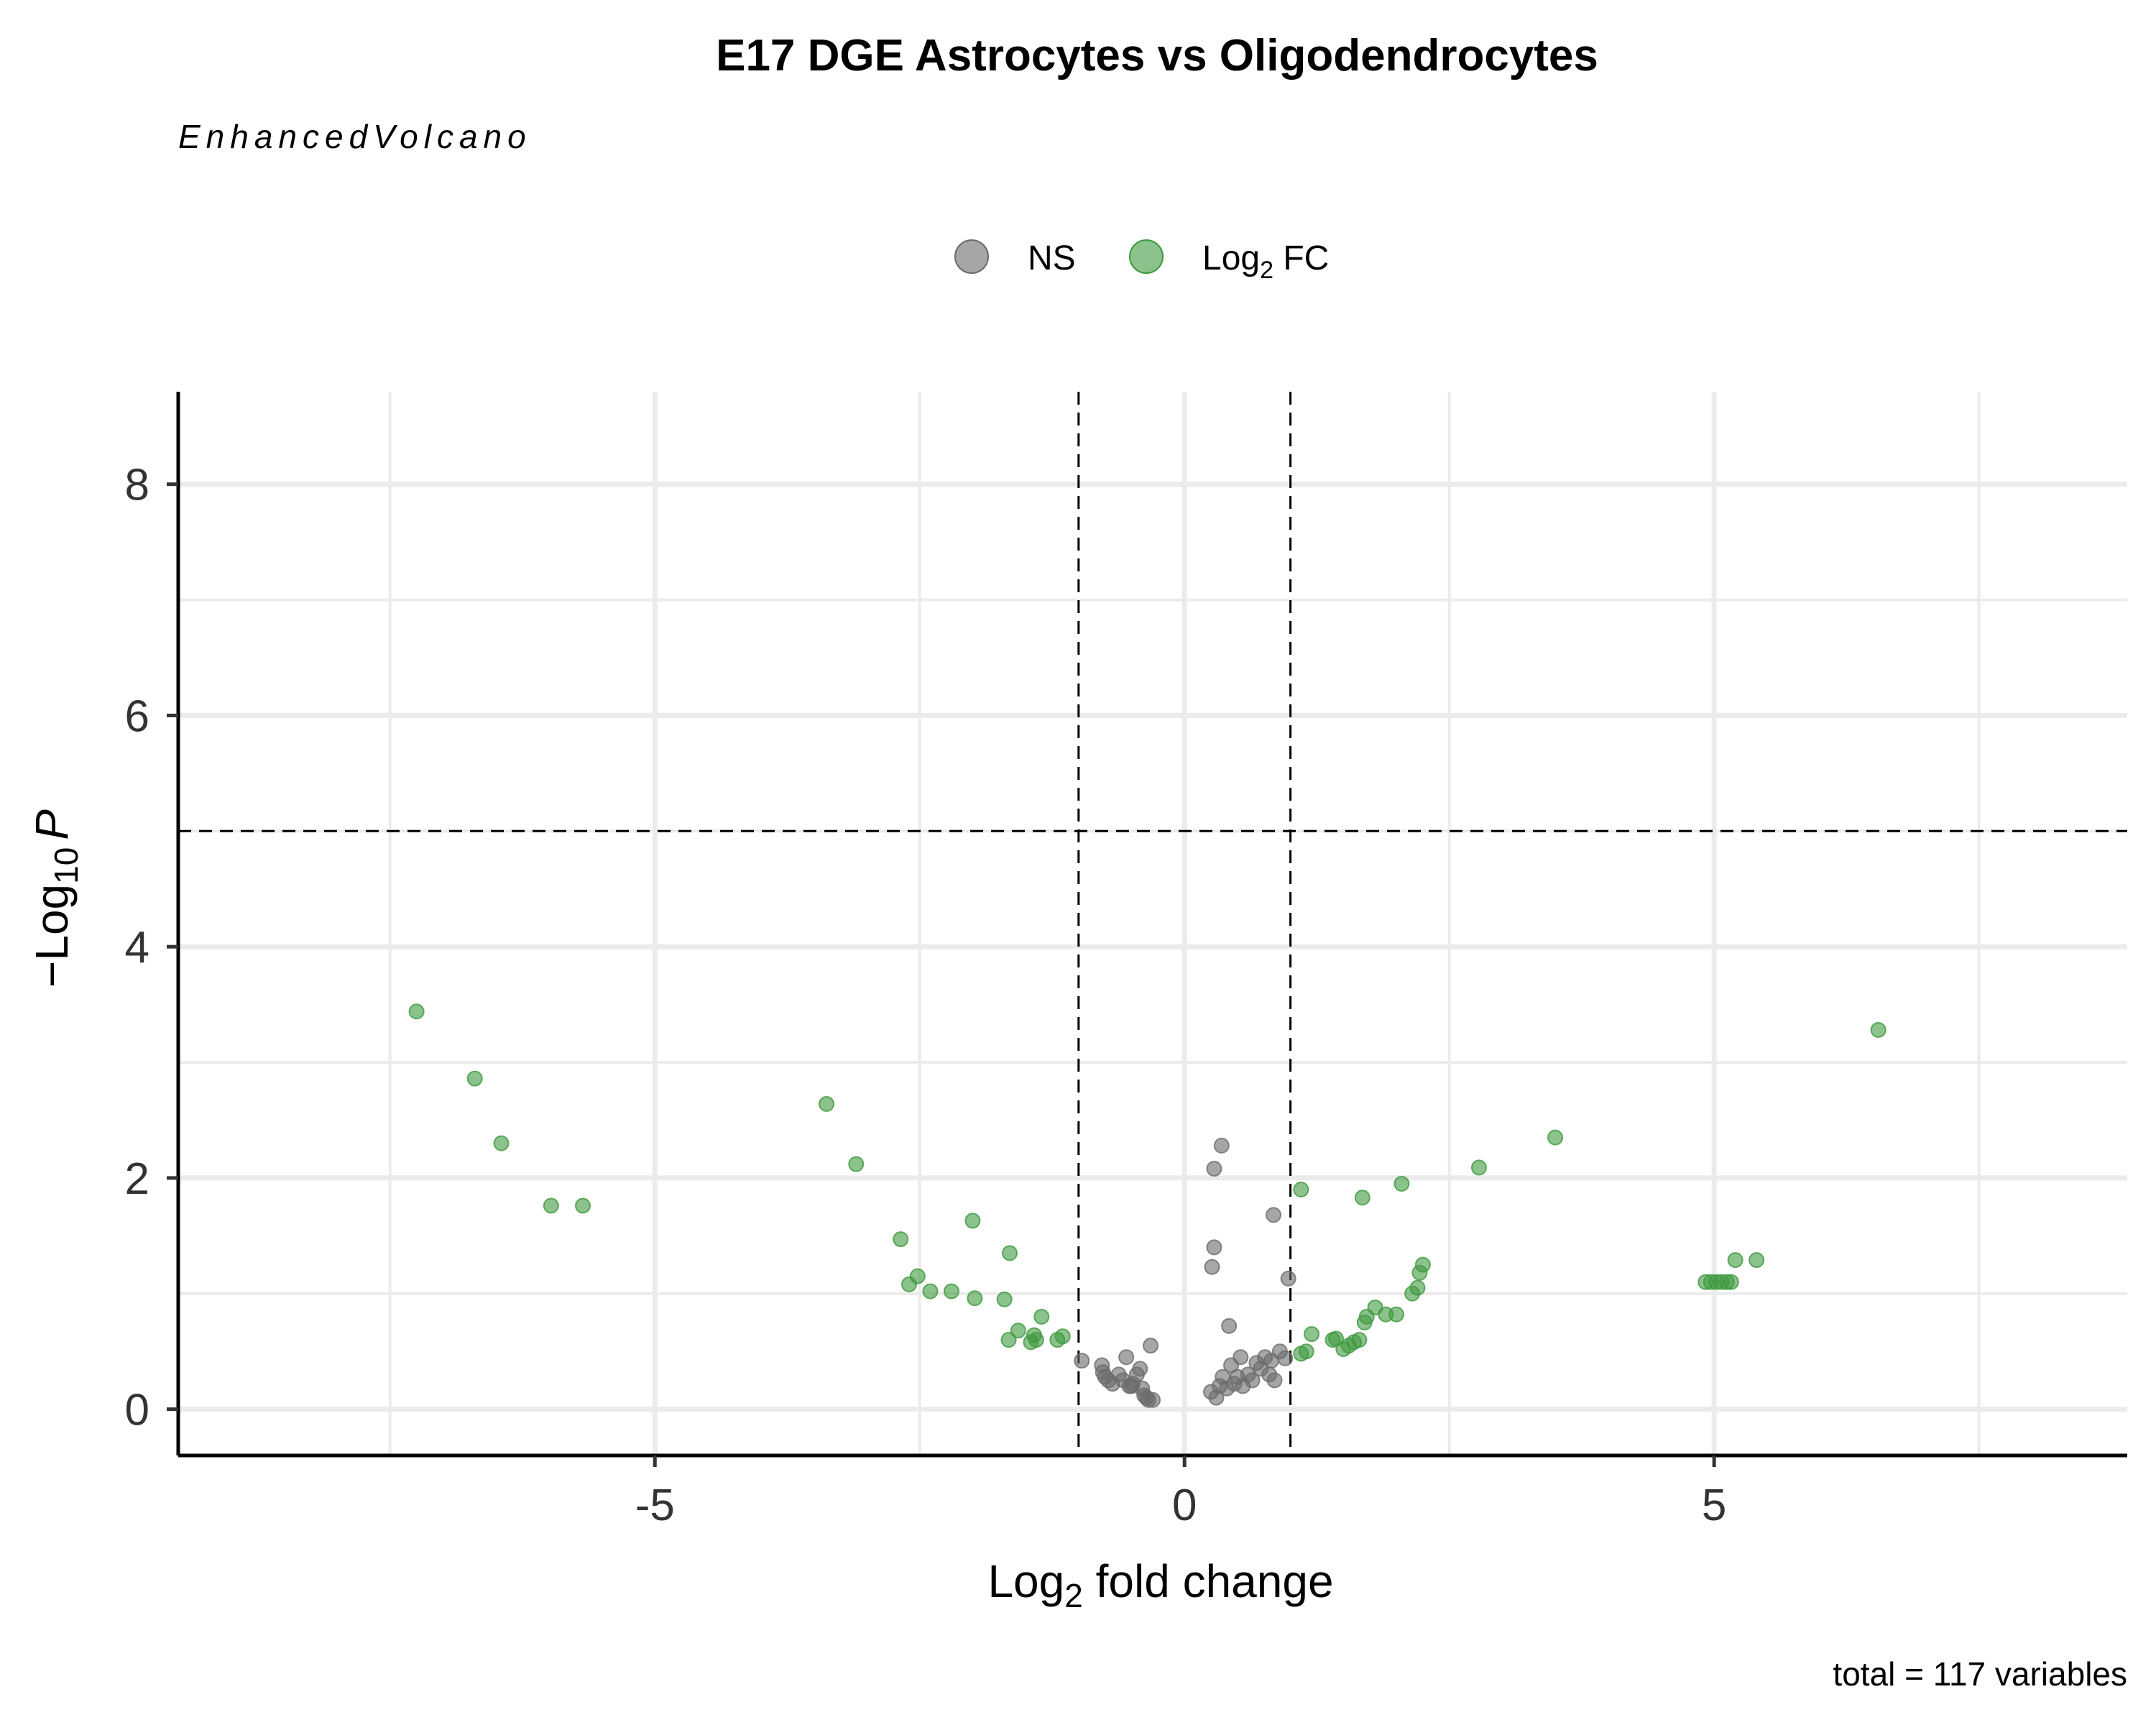 The width and height of the screenshot is (2156, 1725). Describe the element at coordinates (137, 1410) in the screenshot. I see `y-tick-label: 0` at that location.